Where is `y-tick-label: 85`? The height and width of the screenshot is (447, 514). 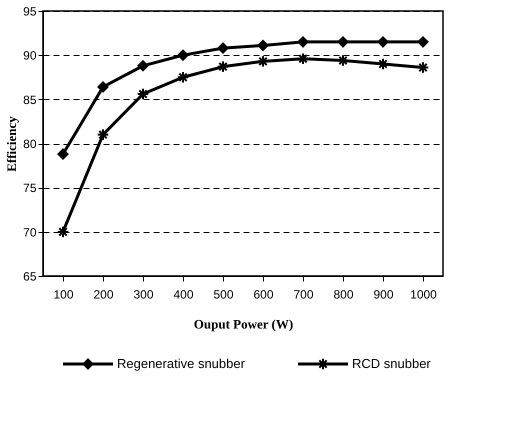
y-tick-label: 85 is located at coordinates (30, 99).